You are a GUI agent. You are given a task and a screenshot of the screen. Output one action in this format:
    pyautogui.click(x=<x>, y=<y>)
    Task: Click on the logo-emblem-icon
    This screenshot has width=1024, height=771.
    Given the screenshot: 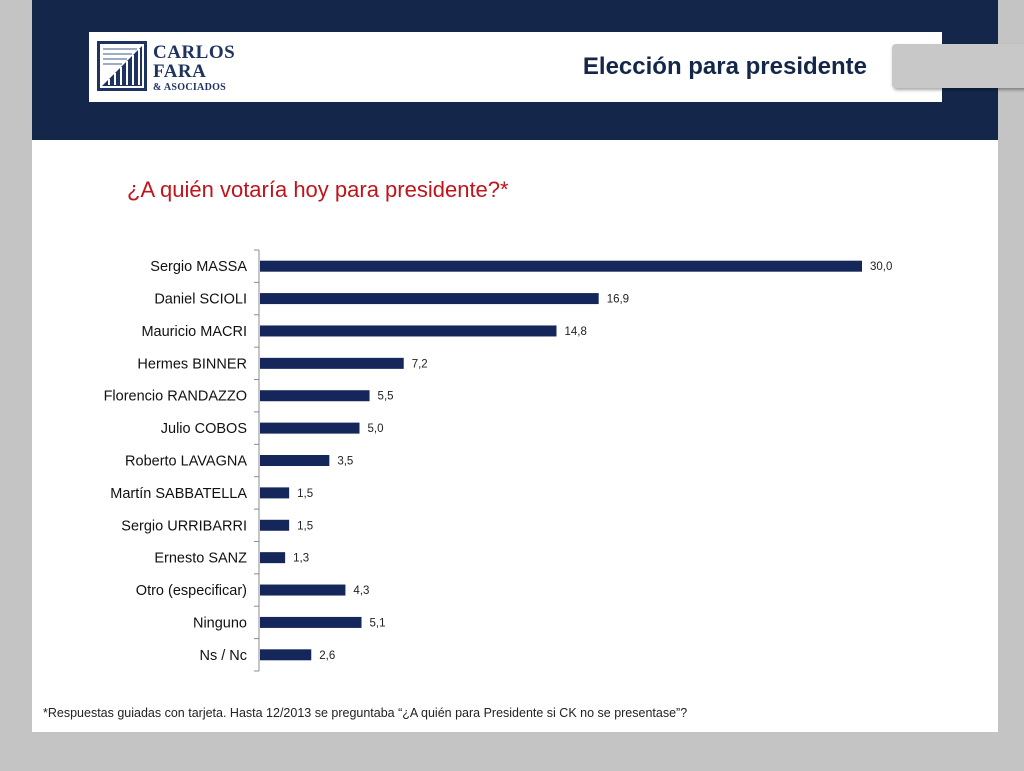 What is the action you would take?
    pyautogui.click(x=122, y=66)
    